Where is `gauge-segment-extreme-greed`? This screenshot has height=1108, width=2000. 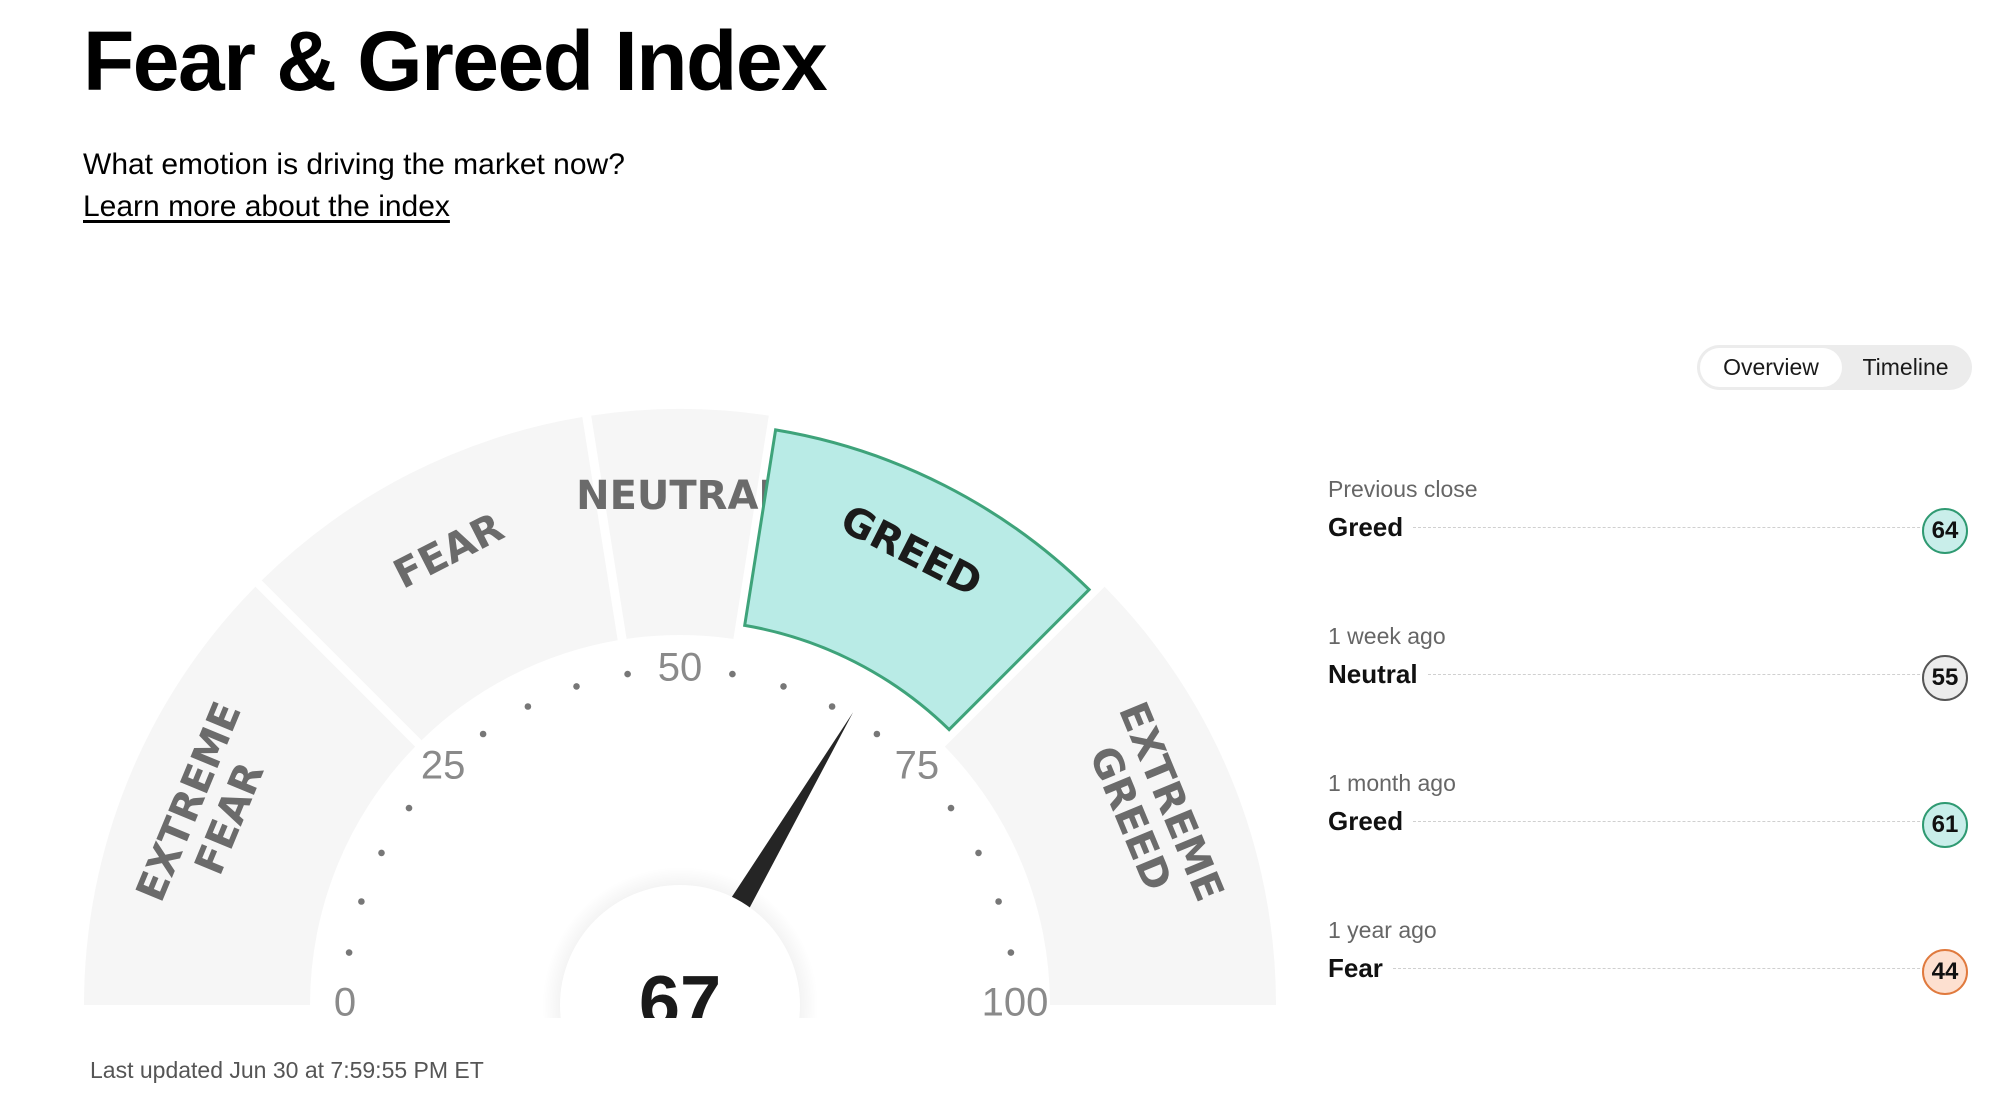
gauge-segment-extreme-greed is located at coordinates (1110, 795).